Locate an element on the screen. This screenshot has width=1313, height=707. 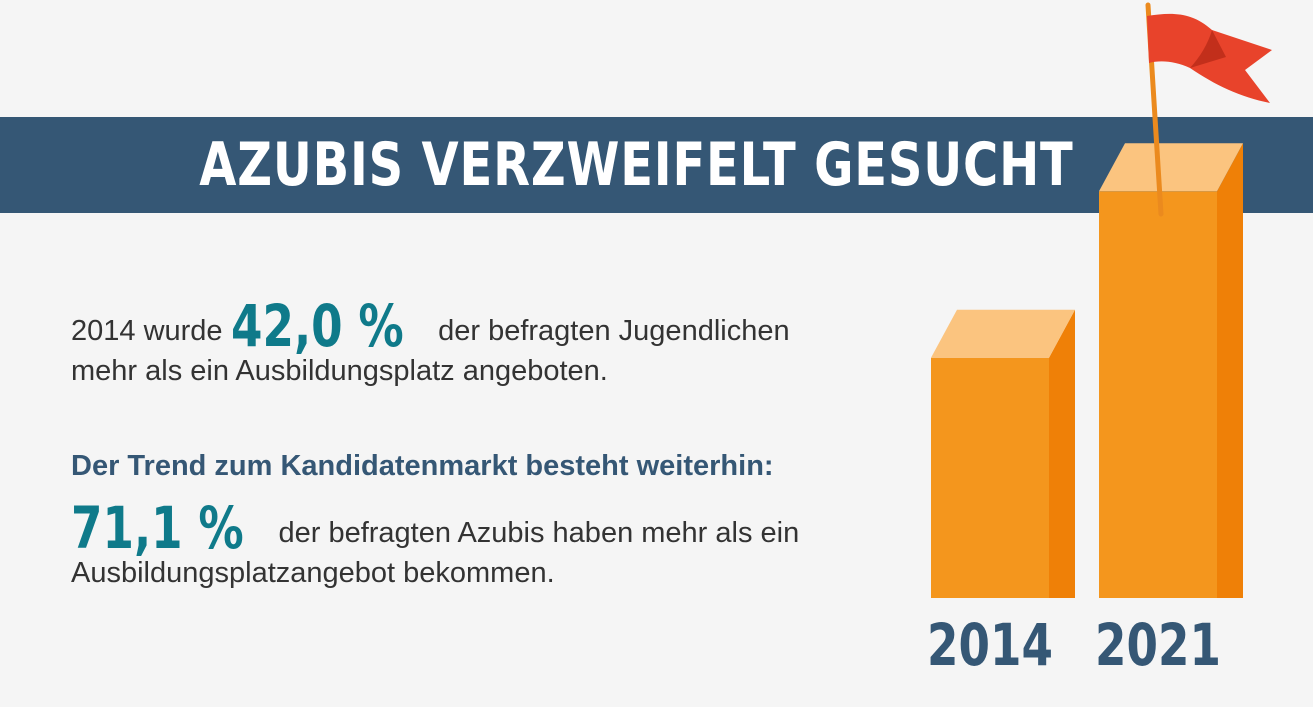
bar-side-2021 is located at coordinates (1230, 371).